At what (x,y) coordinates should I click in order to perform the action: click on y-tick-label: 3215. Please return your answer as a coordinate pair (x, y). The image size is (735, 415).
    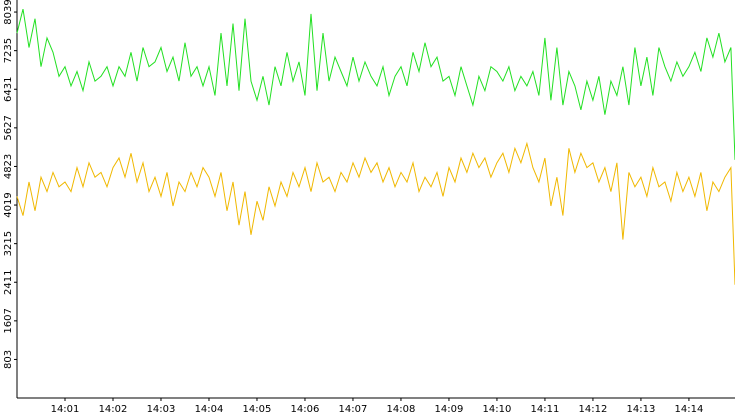
    Looking at the image, I should click on (8, 243).